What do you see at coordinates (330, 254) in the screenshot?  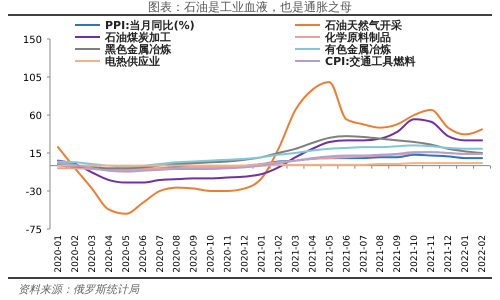 I see `x-tick-label: 2021-05` at bounding box center [330, 254].